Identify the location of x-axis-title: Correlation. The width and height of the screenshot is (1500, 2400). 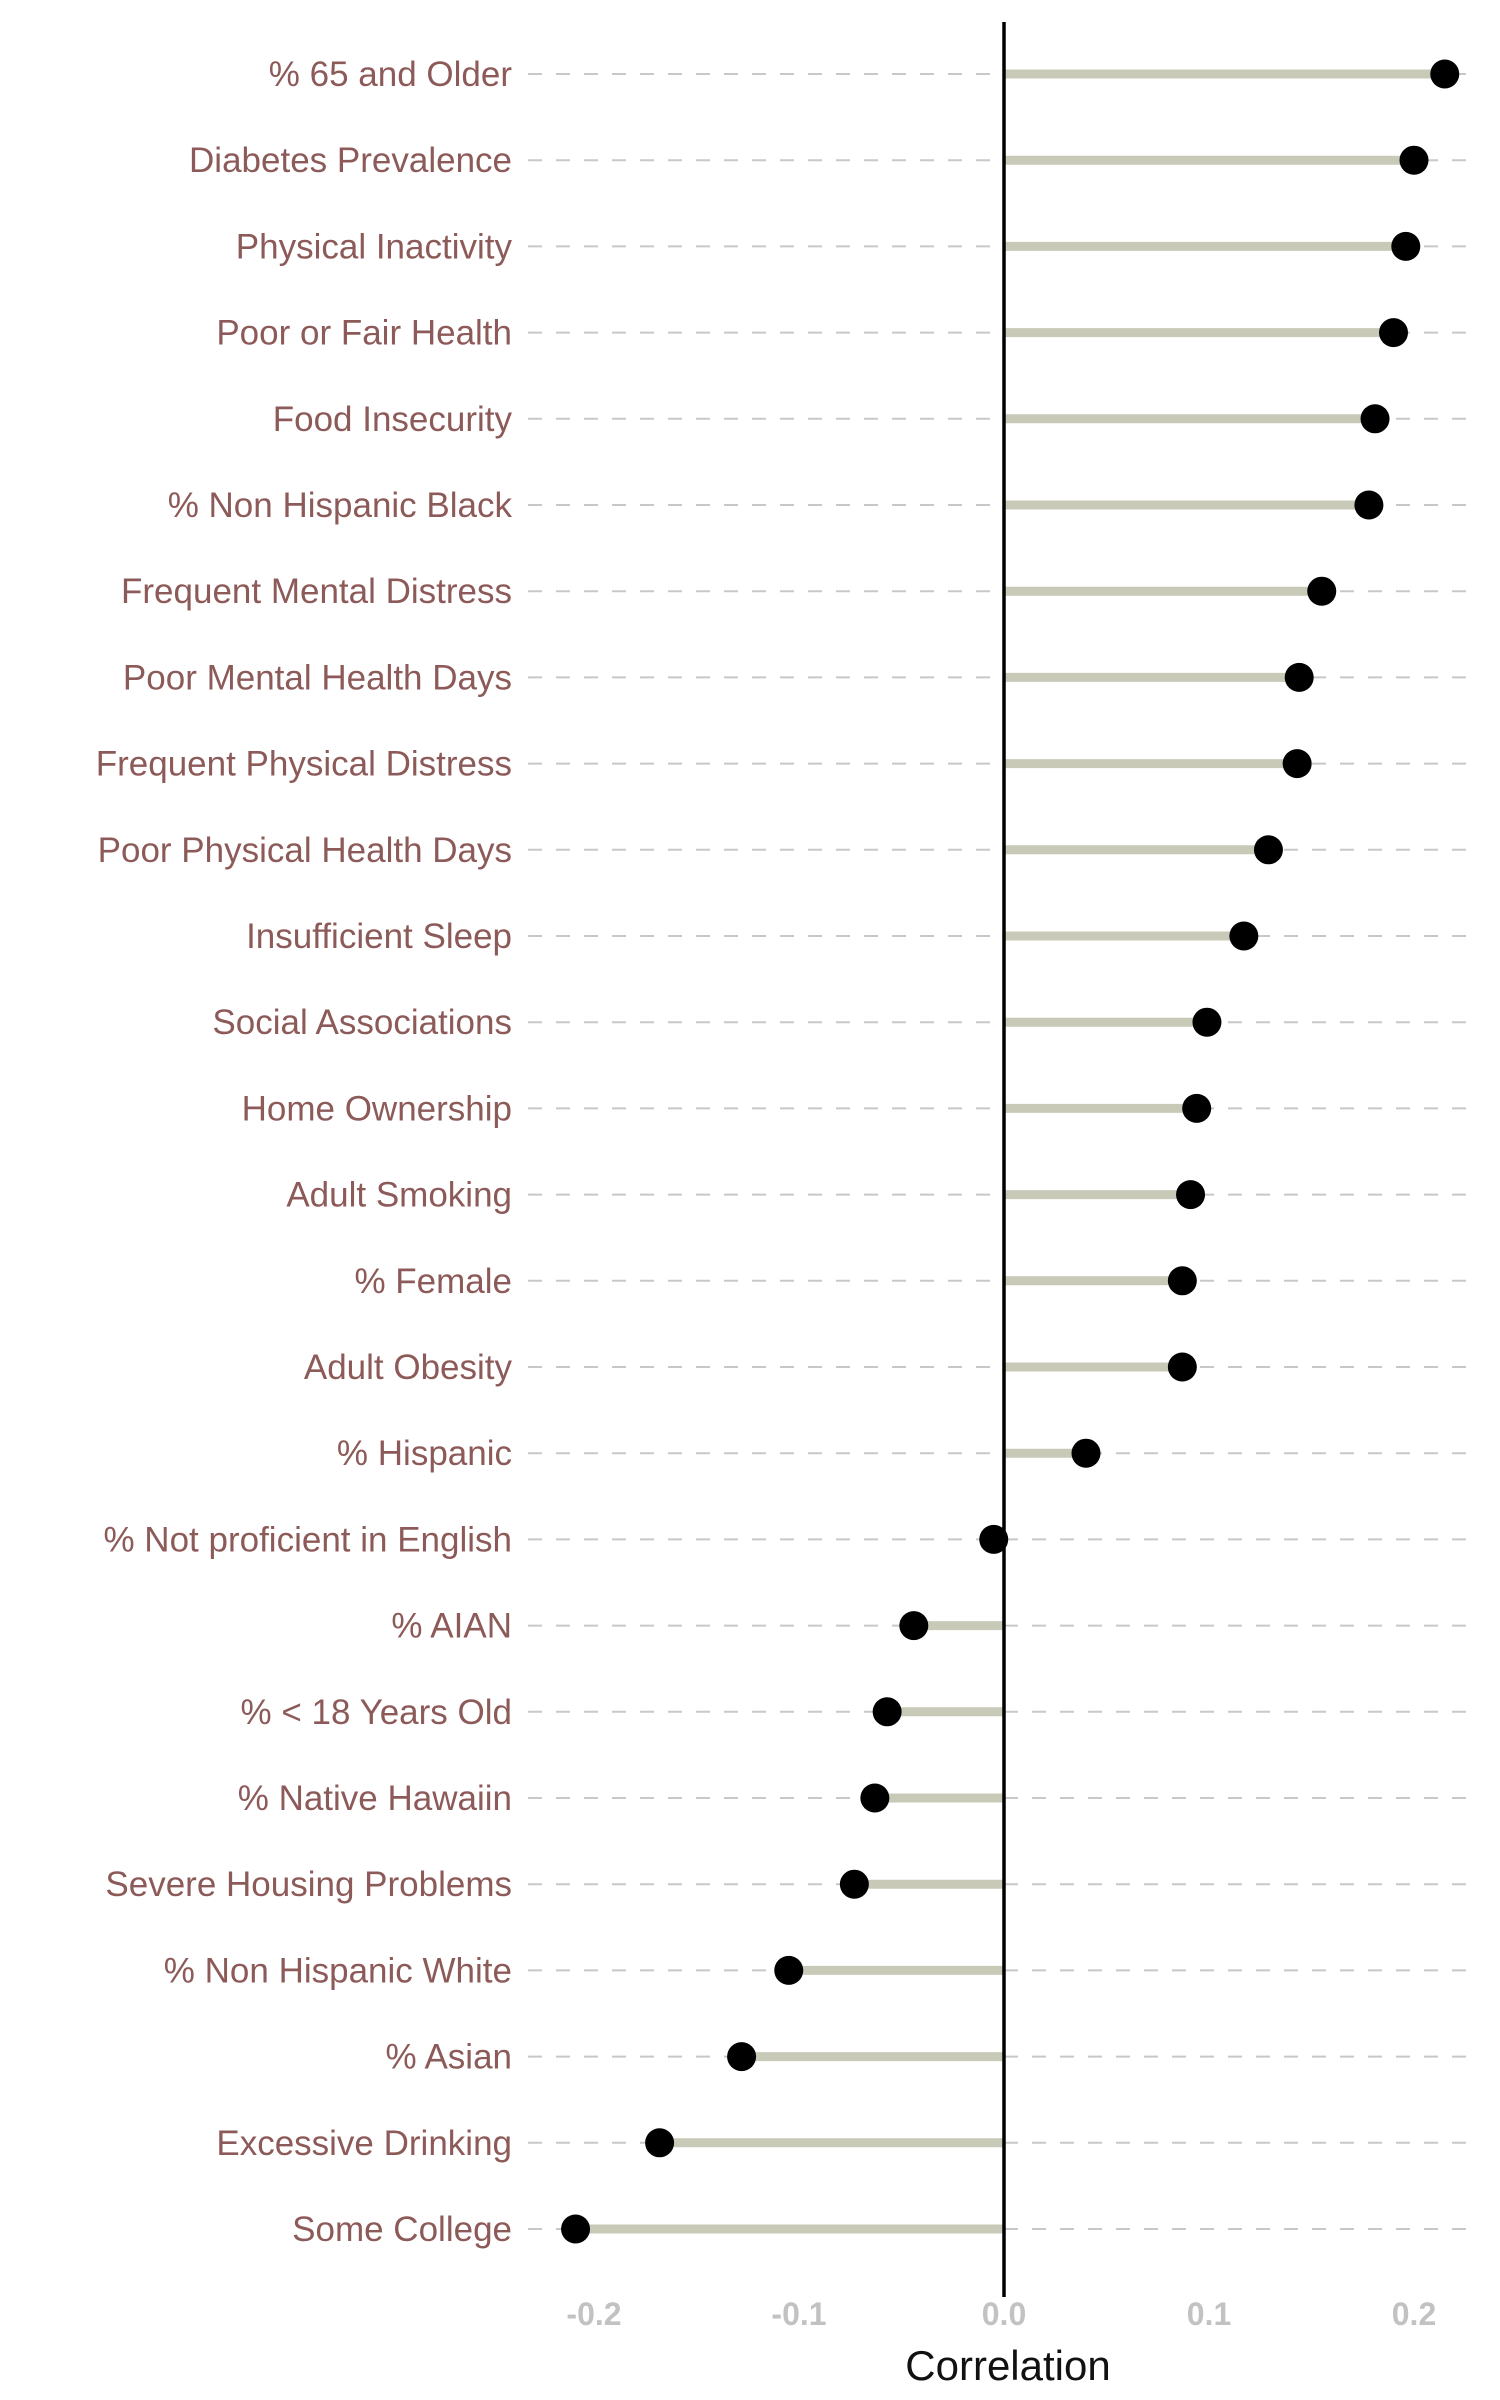
(1007, 2365).